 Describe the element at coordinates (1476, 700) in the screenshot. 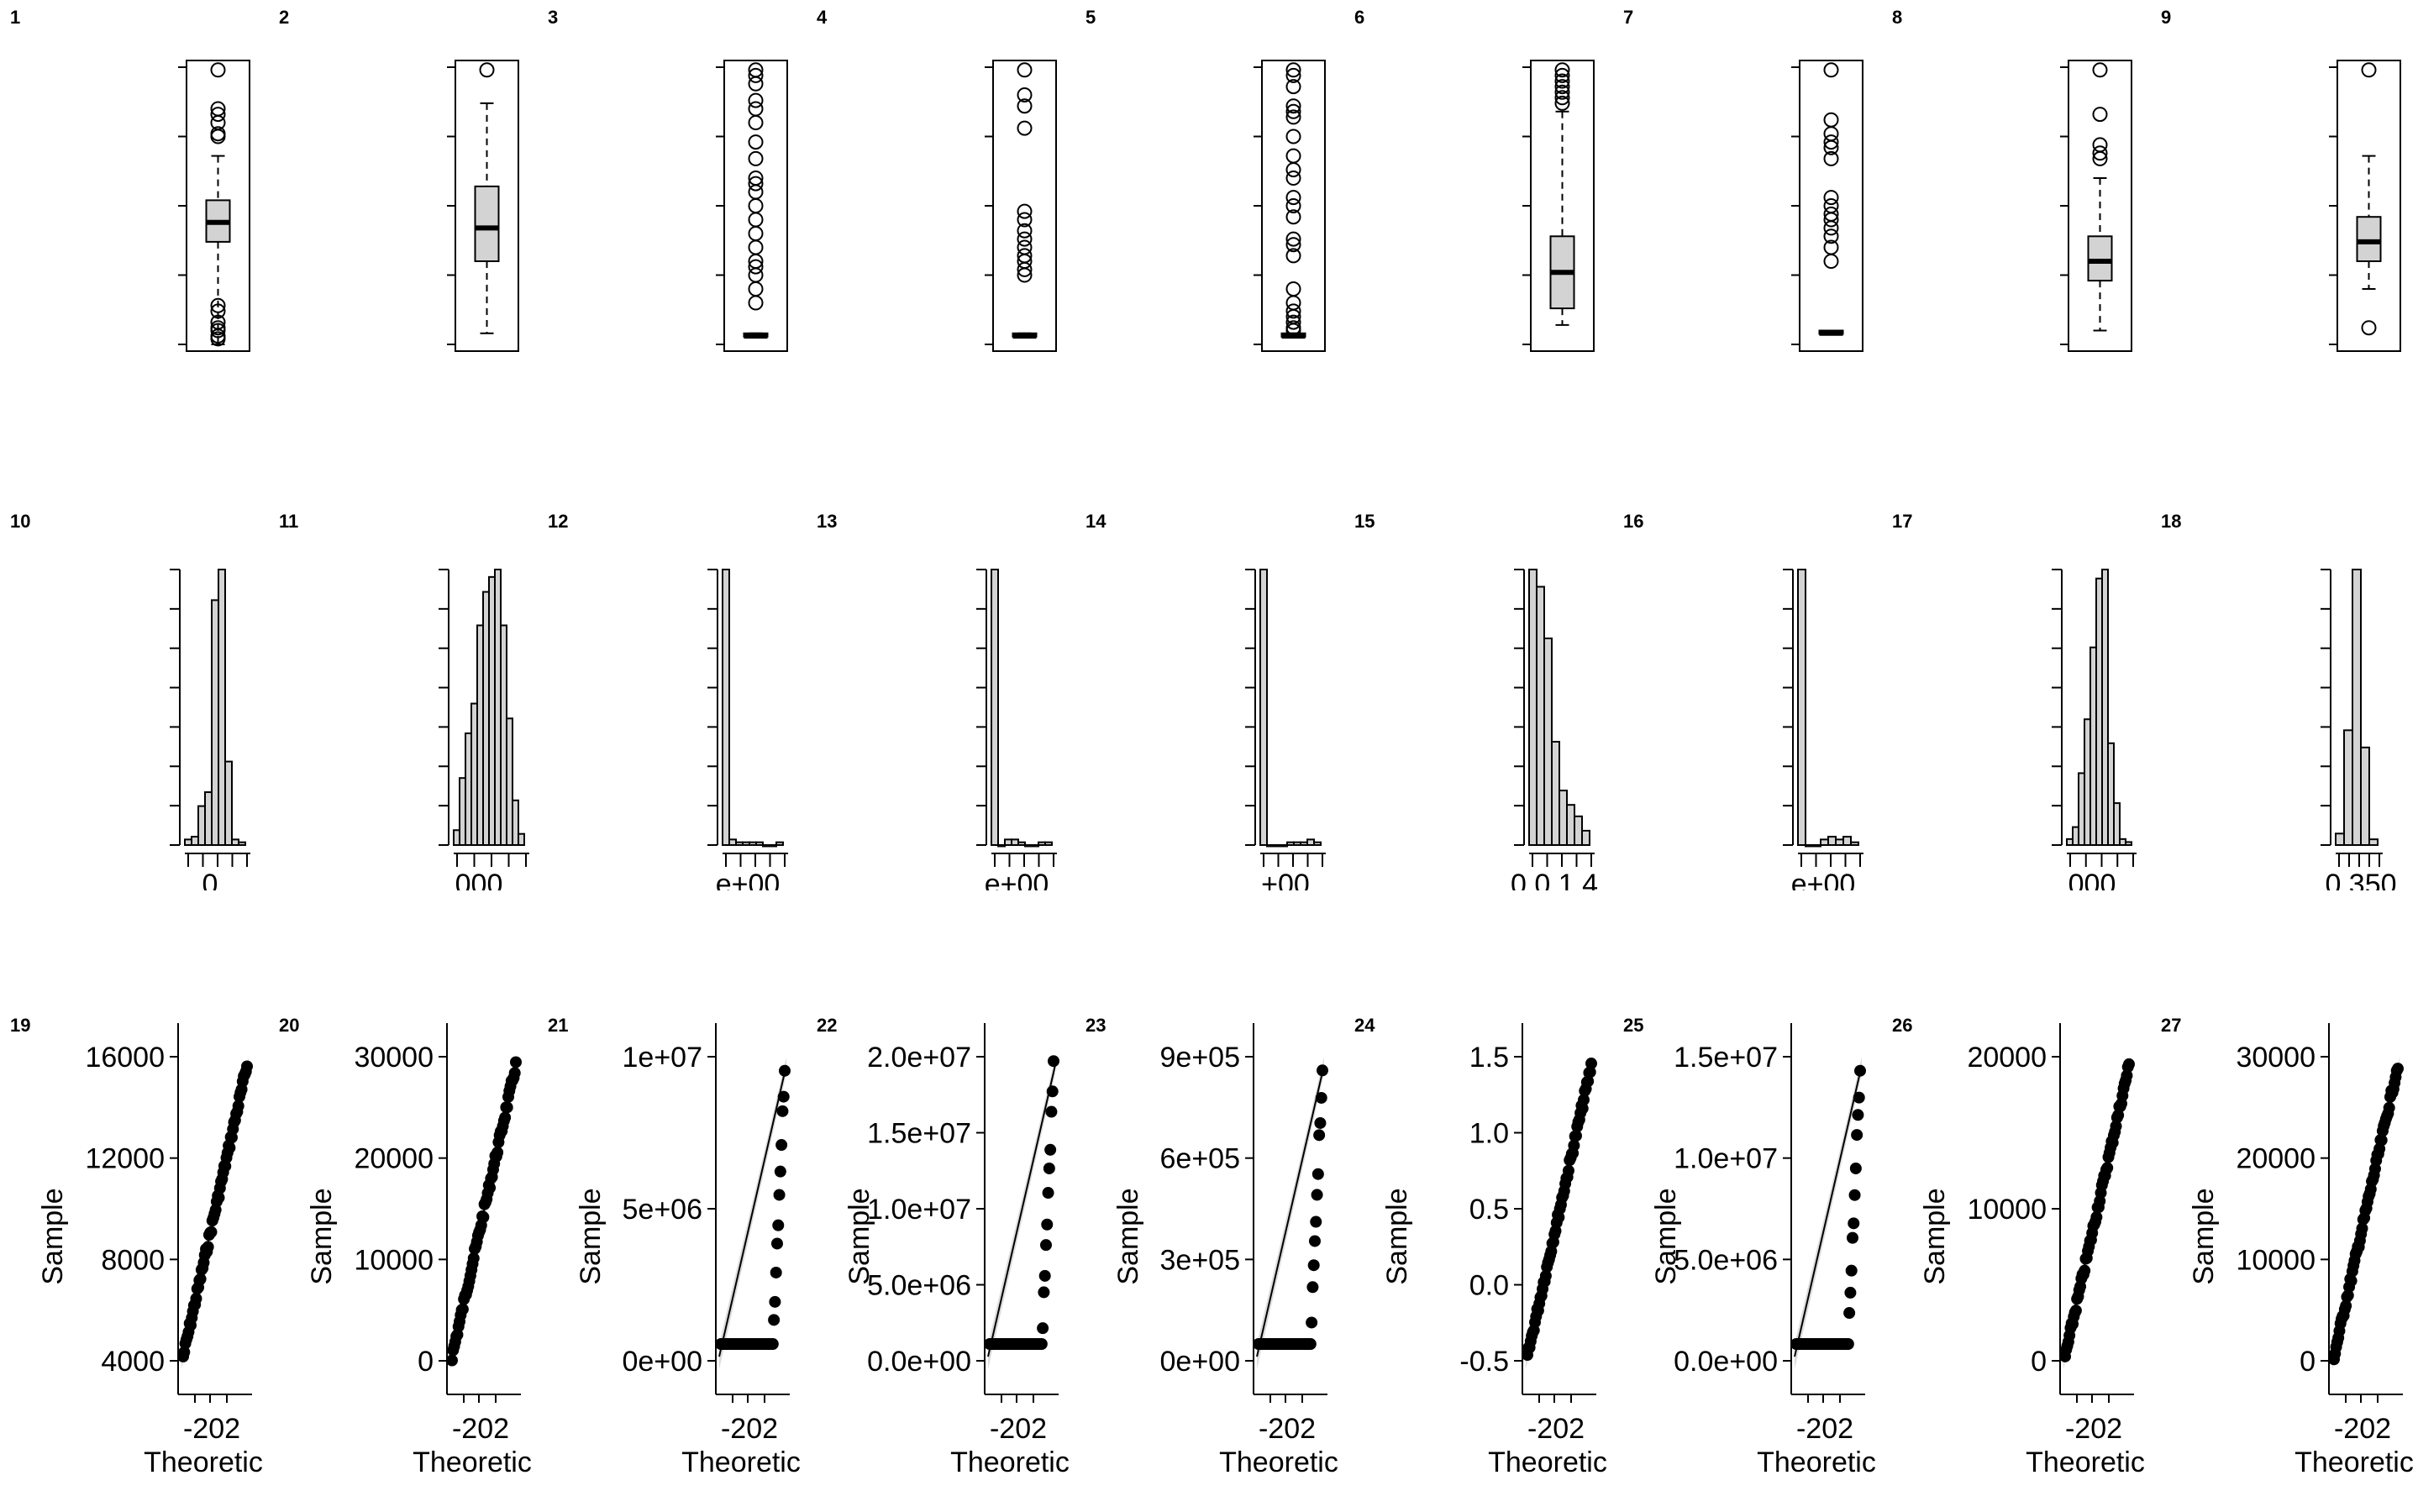

I see `panel-15: 15 0.0 1.4` at that location.